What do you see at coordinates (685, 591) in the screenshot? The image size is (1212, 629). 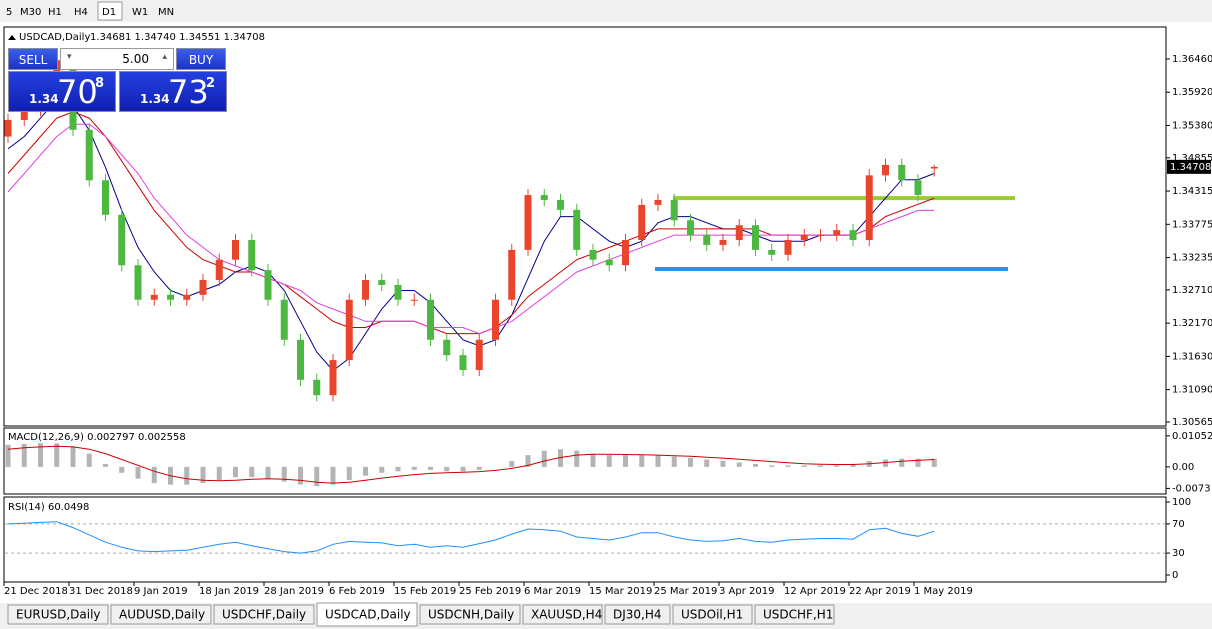 I see `x-tick-label: 25 Mar 2019` at bounding box center [685, 591].